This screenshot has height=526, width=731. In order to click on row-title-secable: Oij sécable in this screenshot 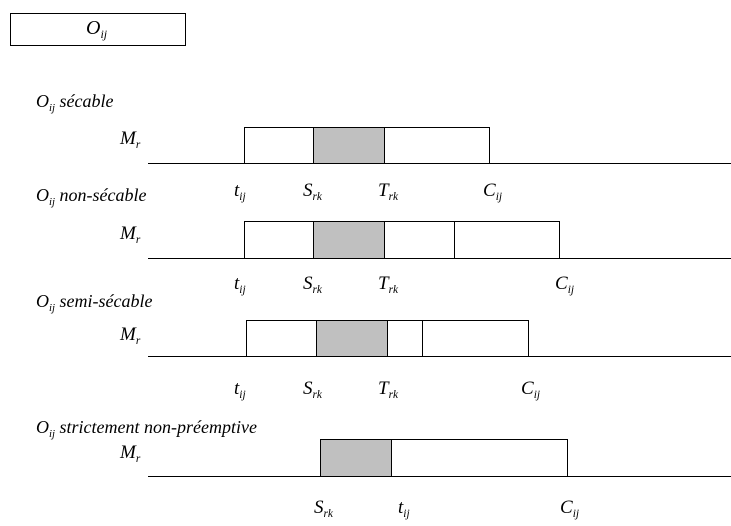, I will do `click(75, 102)`.